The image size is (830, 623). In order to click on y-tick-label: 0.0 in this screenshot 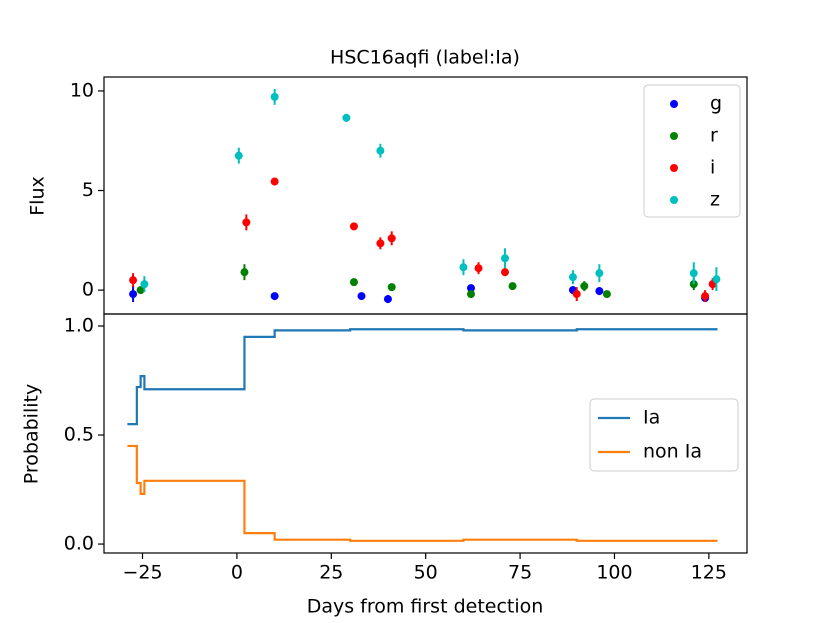, I will do `click(79, 544)`.